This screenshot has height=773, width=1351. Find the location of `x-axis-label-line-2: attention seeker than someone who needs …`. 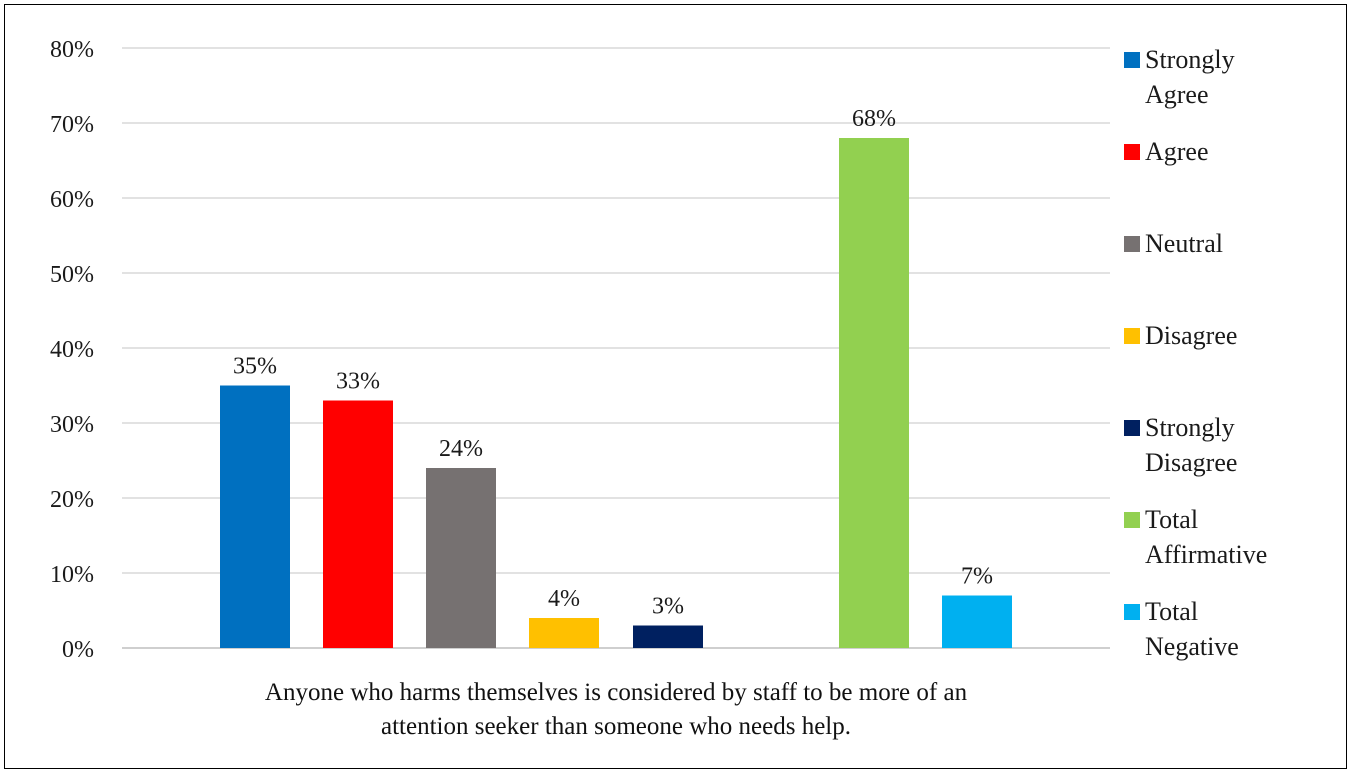

x-axis-label-line-2: attention seeker than someone who needs … is located at coordinates (616, 726).